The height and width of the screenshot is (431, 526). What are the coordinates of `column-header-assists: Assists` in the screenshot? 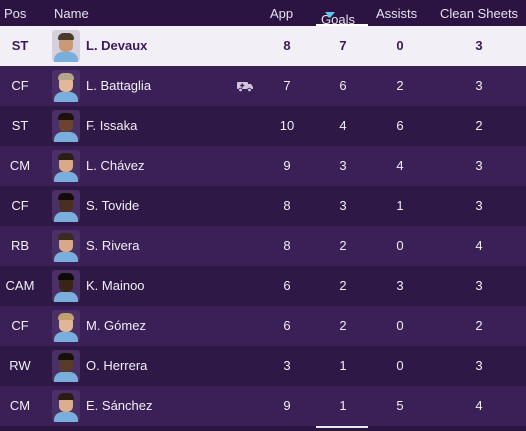 It's located at (397, 13).